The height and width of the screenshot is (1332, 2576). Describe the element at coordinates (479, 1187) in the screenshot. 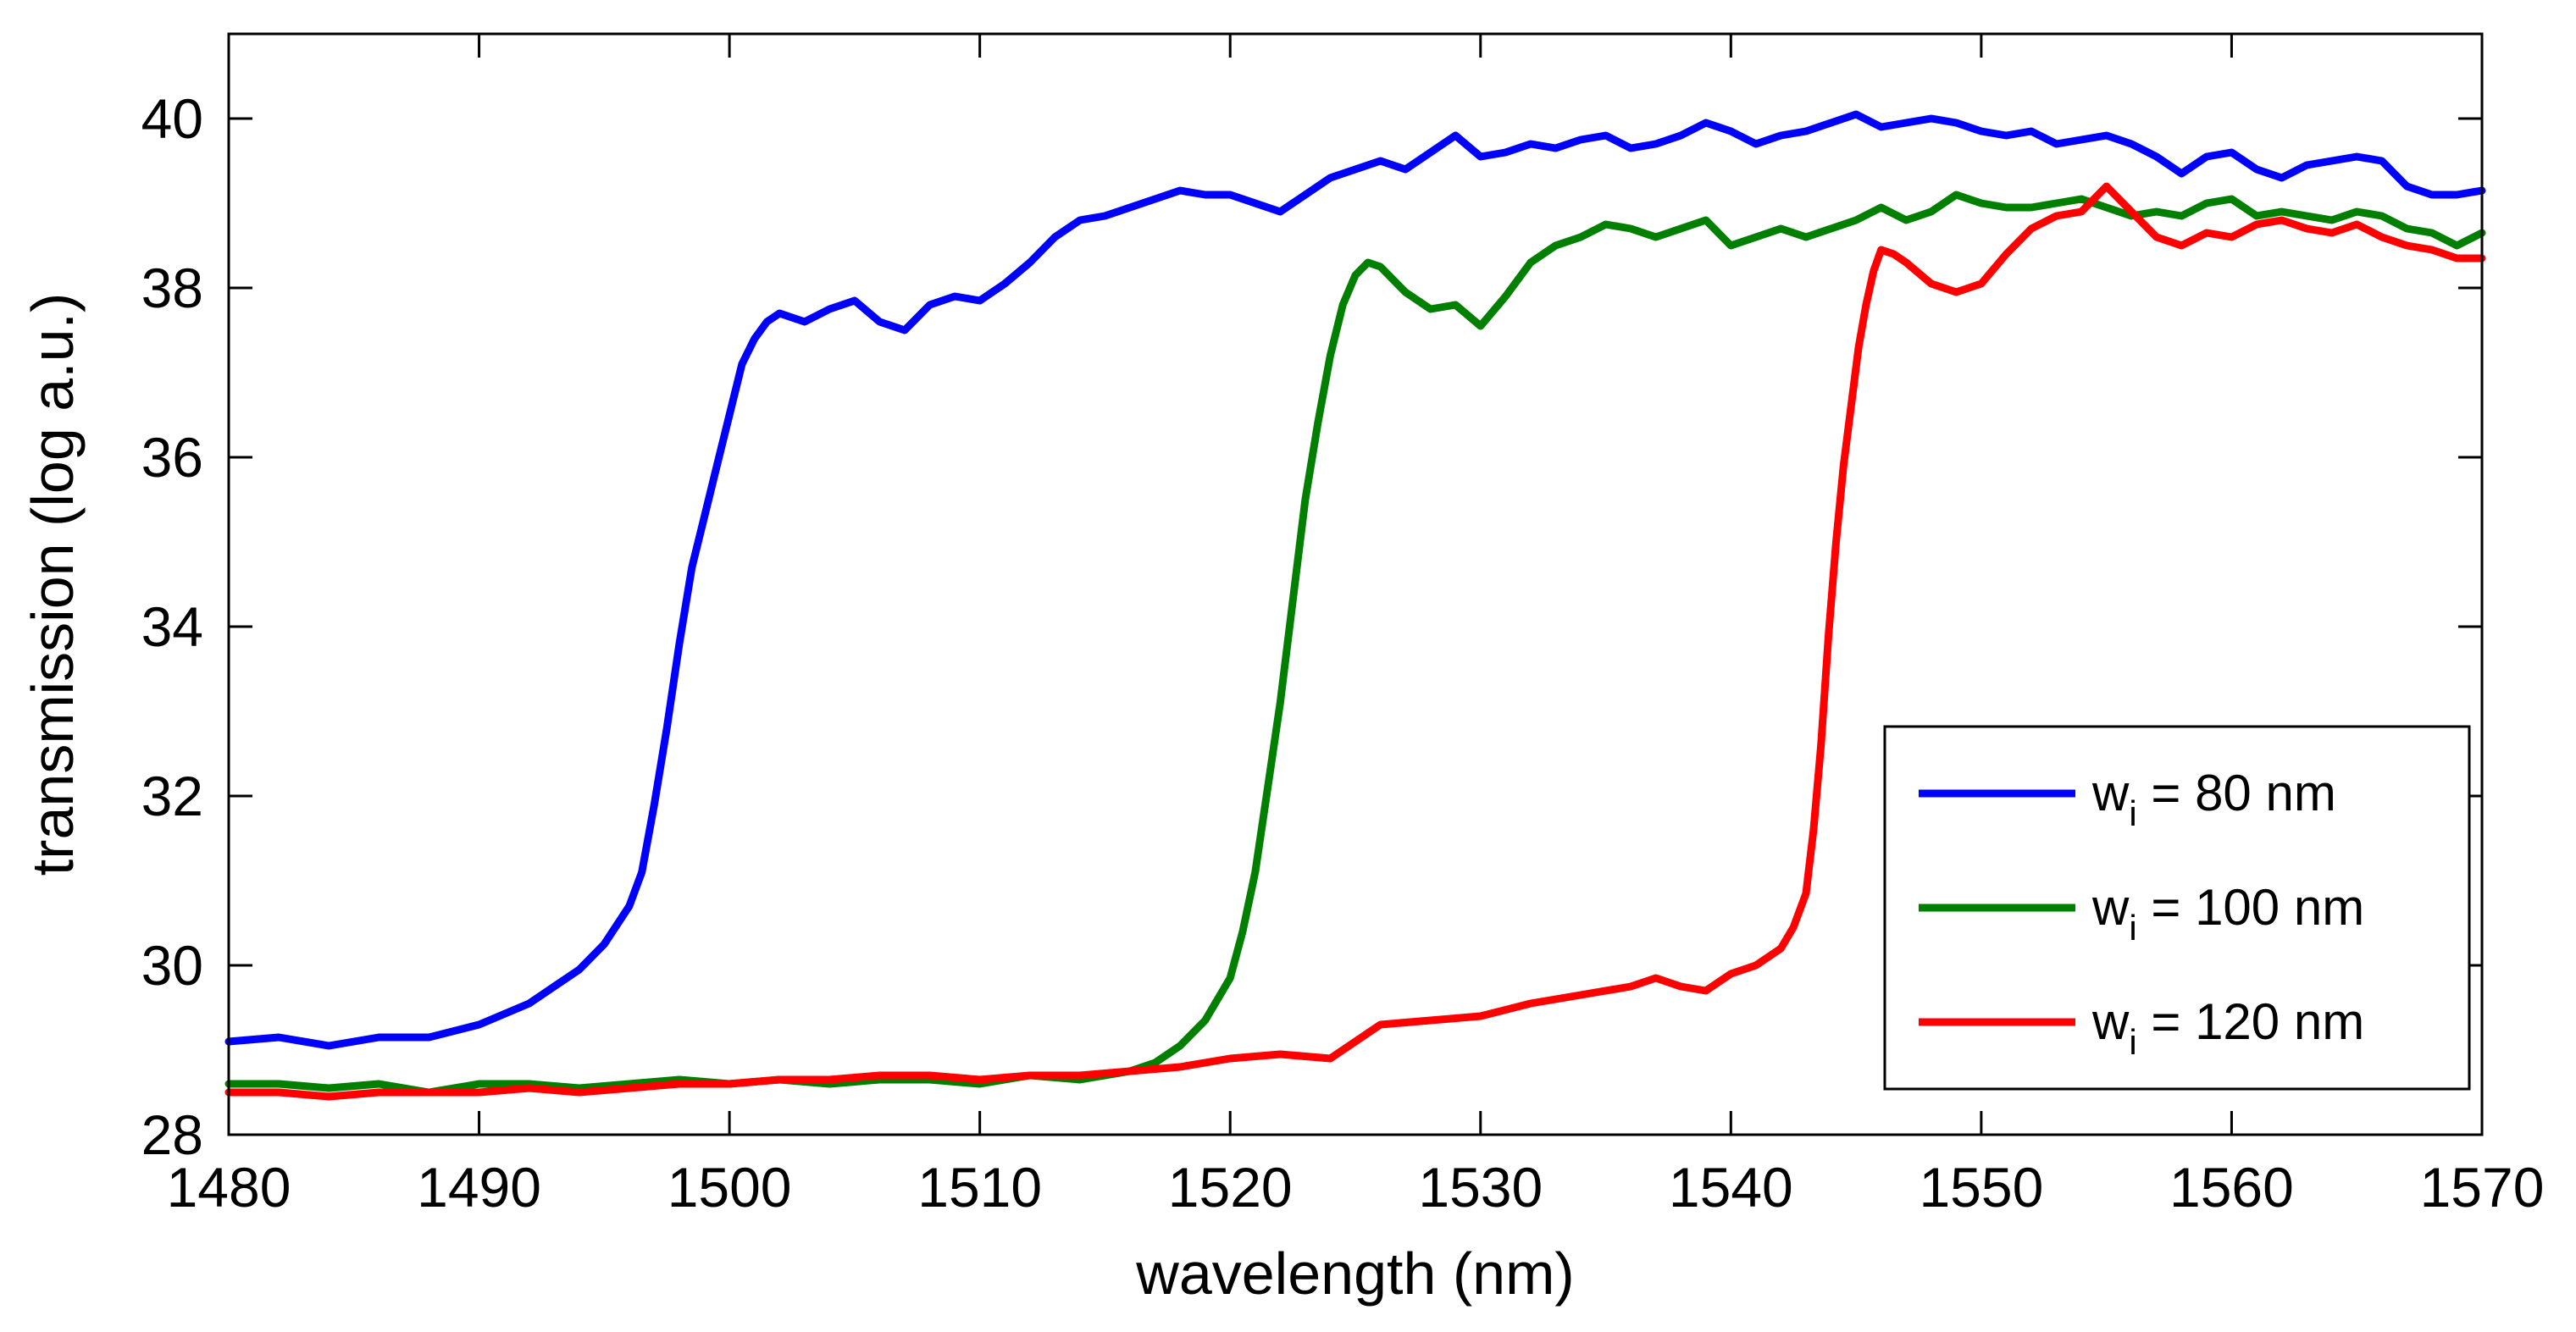

I see `x-tick-label: 1490` at that location.